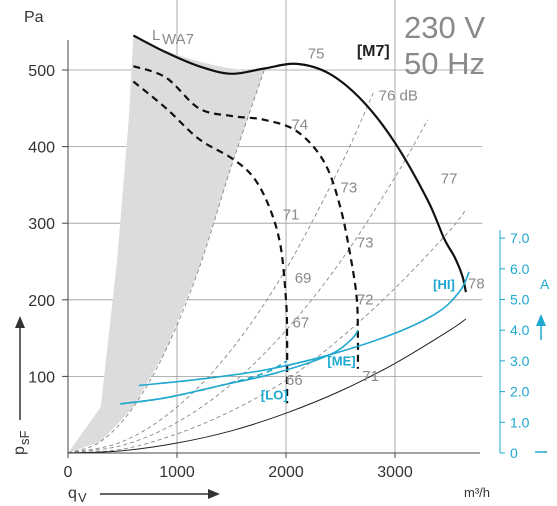  What do you see at coordinates (365, 299) in the screenshot?
I see `sound-level-label: 72` at bounding box center [365, 299].